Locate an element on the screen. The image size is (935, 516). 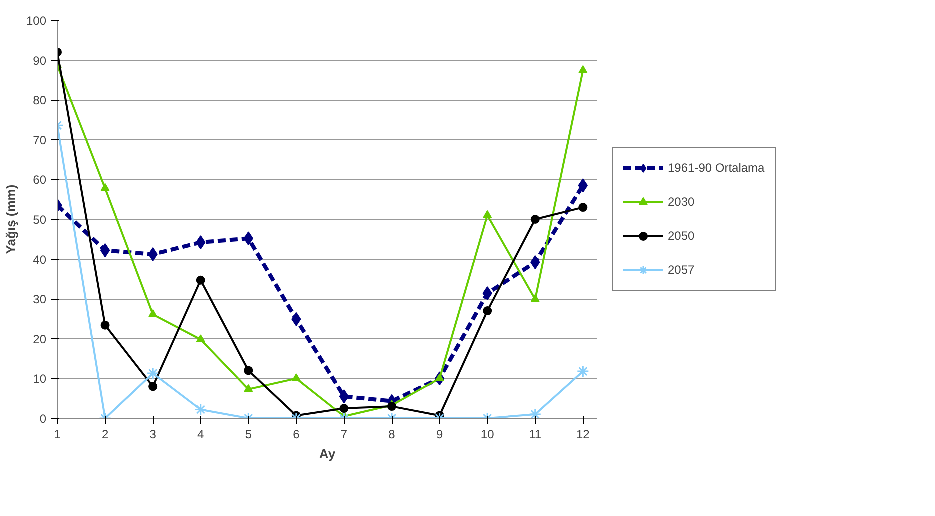
x-tick-label: 10 is located at coordinates (487, 435).